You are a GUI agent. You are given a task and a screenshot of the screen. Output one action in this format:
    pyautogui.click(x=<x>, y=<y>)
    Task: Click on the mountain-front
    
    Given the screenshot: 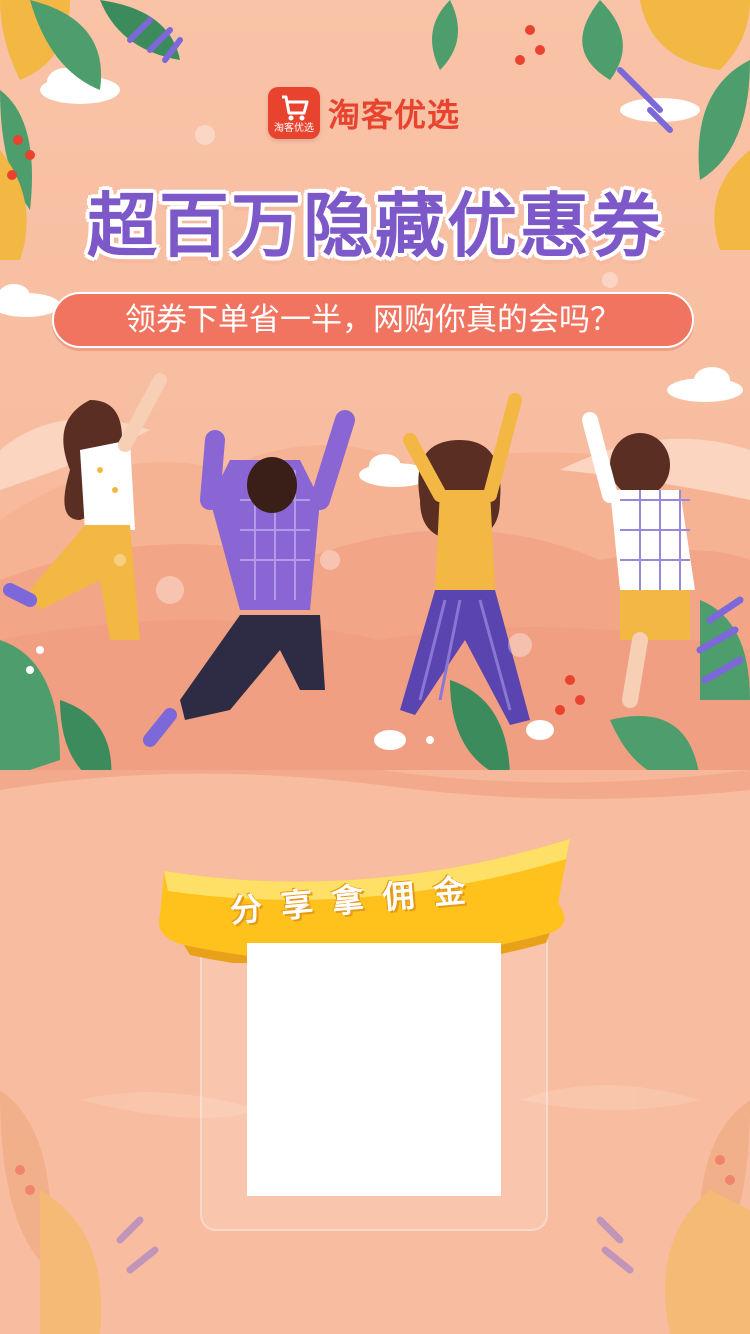 What is the action you would take?
    pyautogui.click(x=375, y=710)
    